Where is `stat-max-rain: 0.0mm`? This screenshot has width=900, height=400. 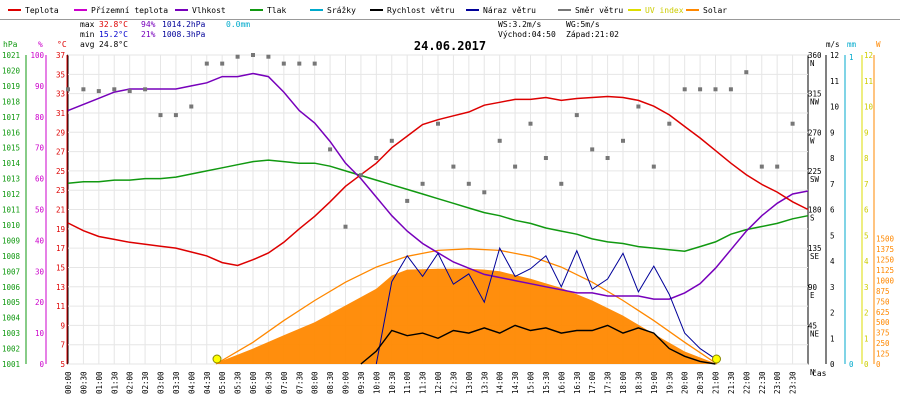 stat-max-rain: 0.0mm is located at coordinates (238, 24).